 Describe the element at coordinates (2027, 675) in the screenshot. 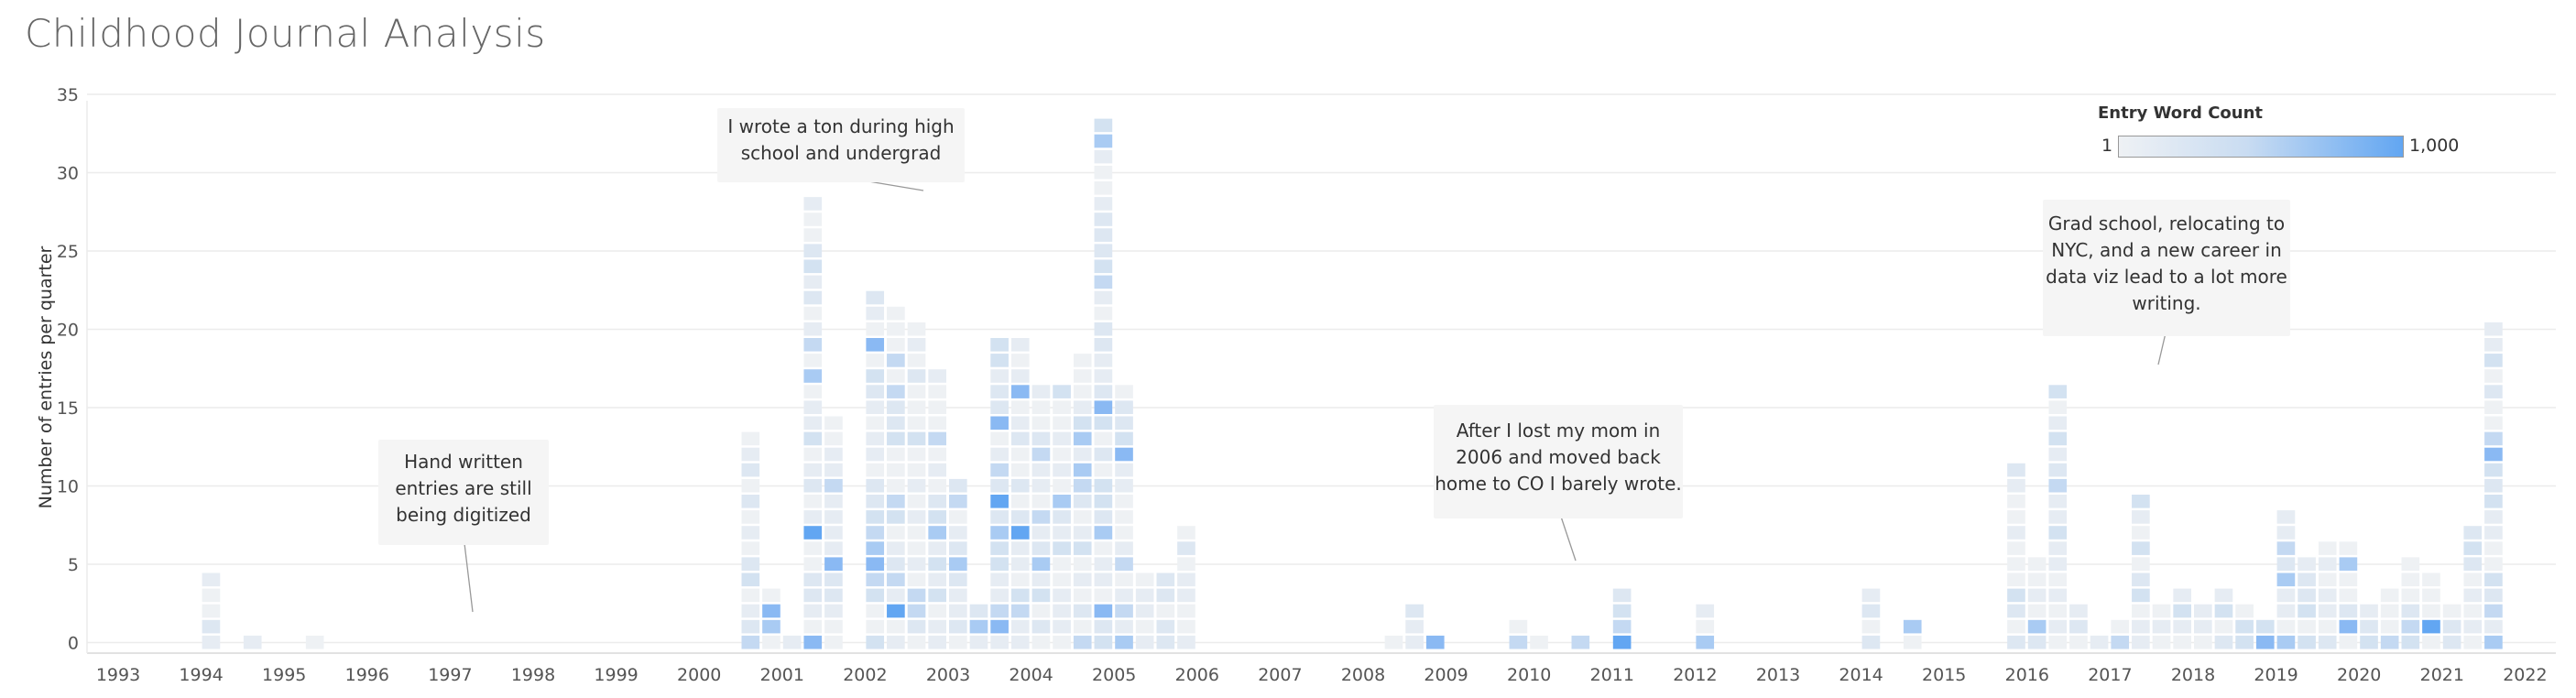

I see `x-tick-label: 2016` at that location.